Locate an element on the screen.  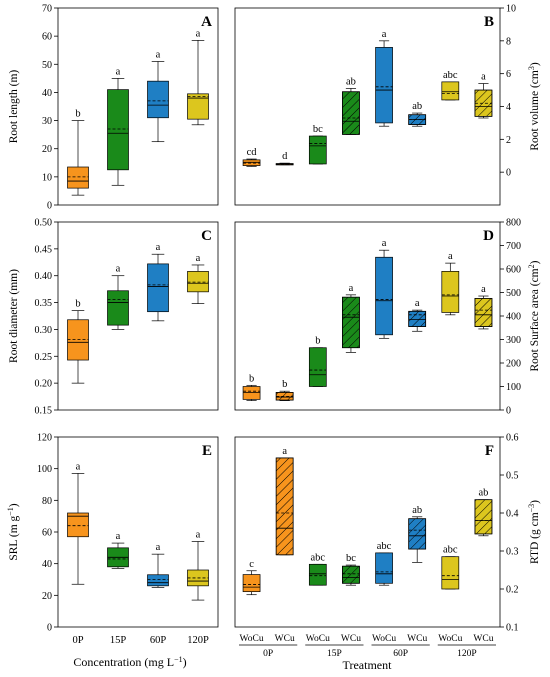
x-group-label: 0P is located at coordinates (268, 654).